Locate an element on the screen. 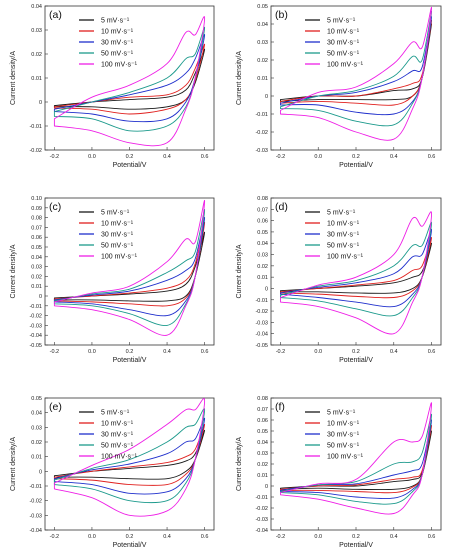 The image size is (453, 550). y-tick-label: 0.02 is located at coordinates (262, 465).